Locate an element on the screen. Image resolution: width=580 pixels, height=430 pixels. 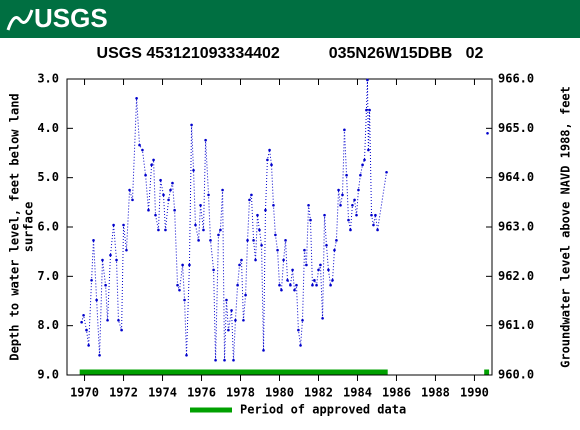
legend-label: Period of approved data is located at coordinates (323, 410).